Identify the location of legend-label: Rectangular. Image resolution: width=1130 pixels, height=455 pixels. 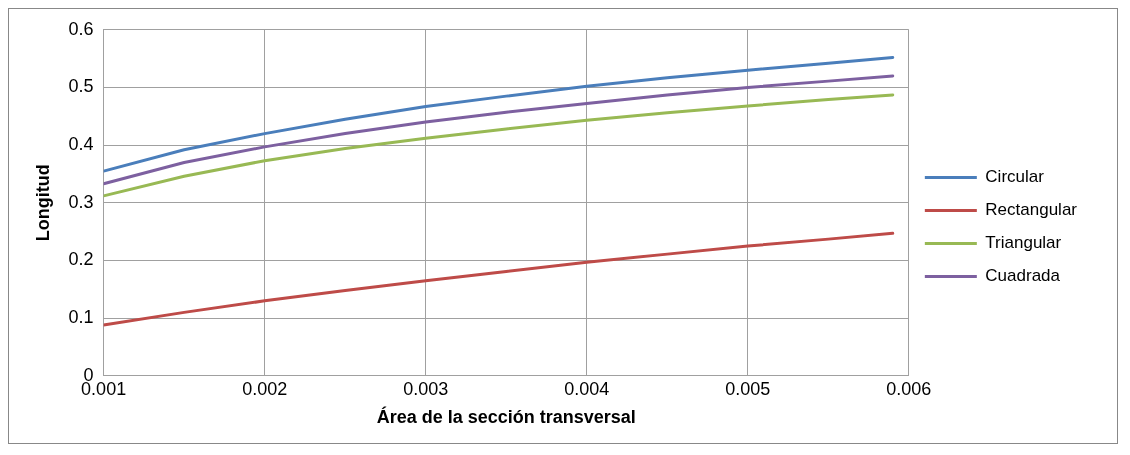
(1031, 210).